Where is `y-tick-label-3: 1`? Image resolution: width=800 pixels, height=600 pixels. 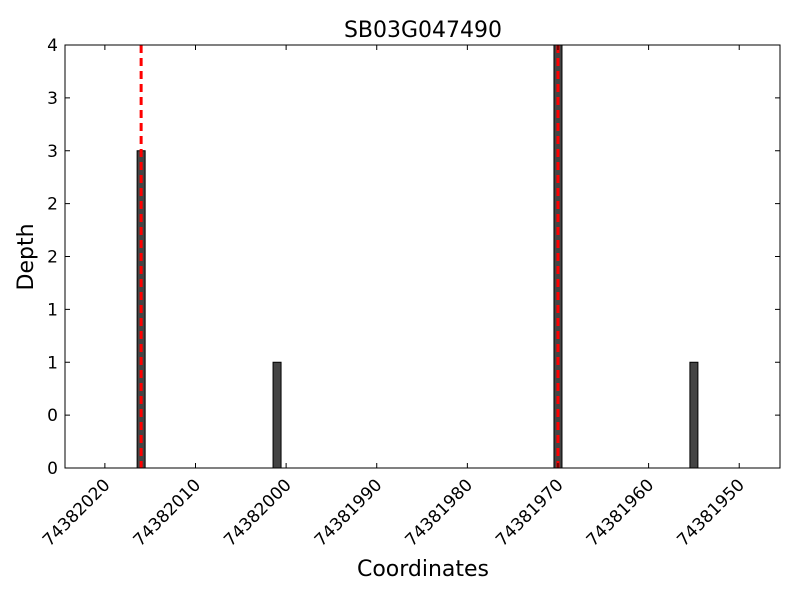 y-tick-label-3: 1 is located at coordinates (52, 310).